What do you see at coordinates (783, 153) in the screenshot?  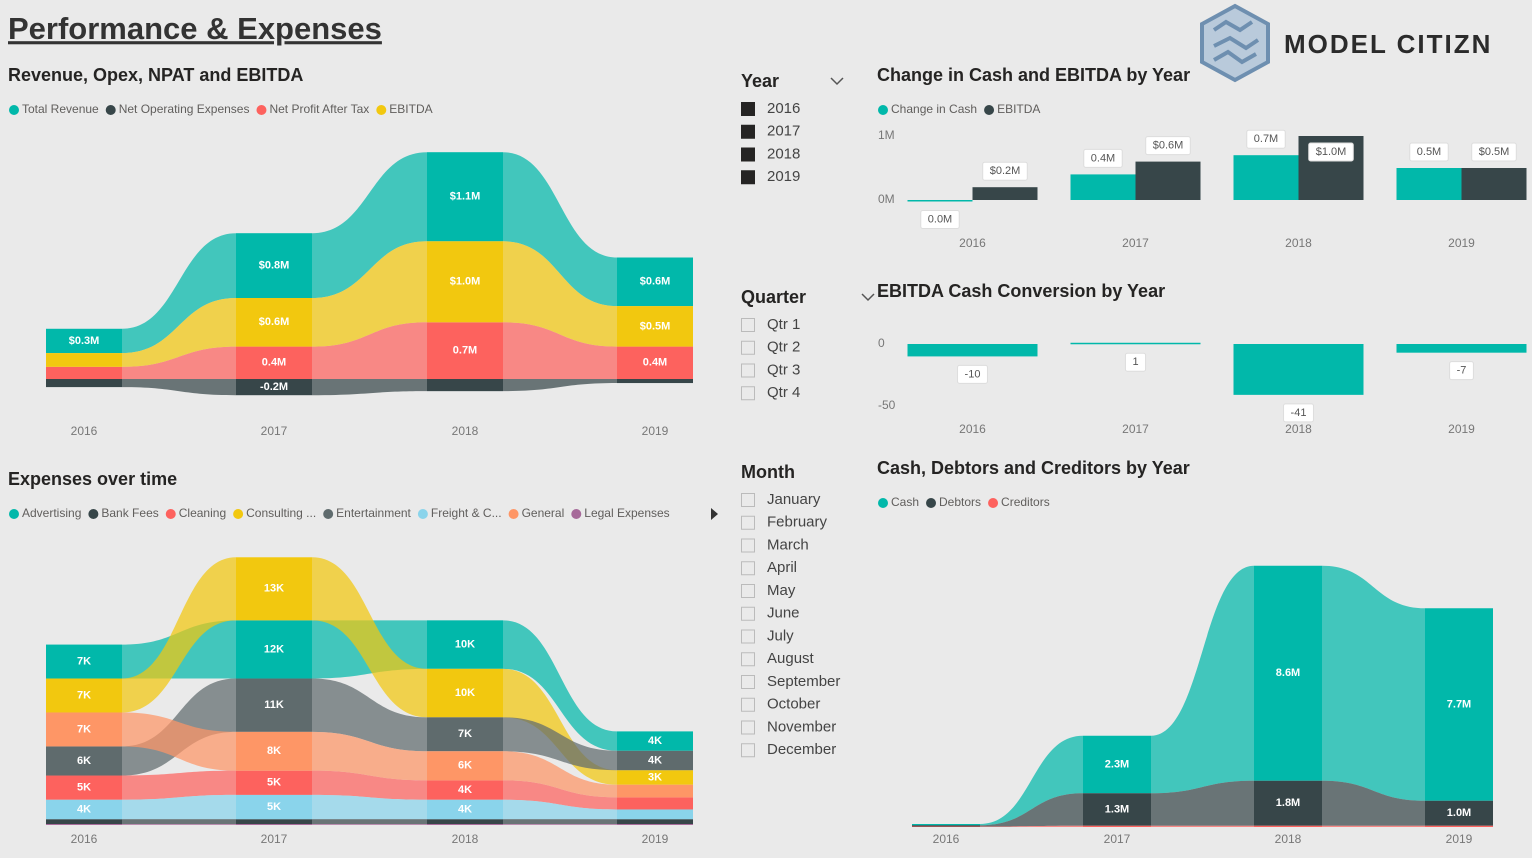 I see `slicer-item: 2018` at bounding box center [783, 153].